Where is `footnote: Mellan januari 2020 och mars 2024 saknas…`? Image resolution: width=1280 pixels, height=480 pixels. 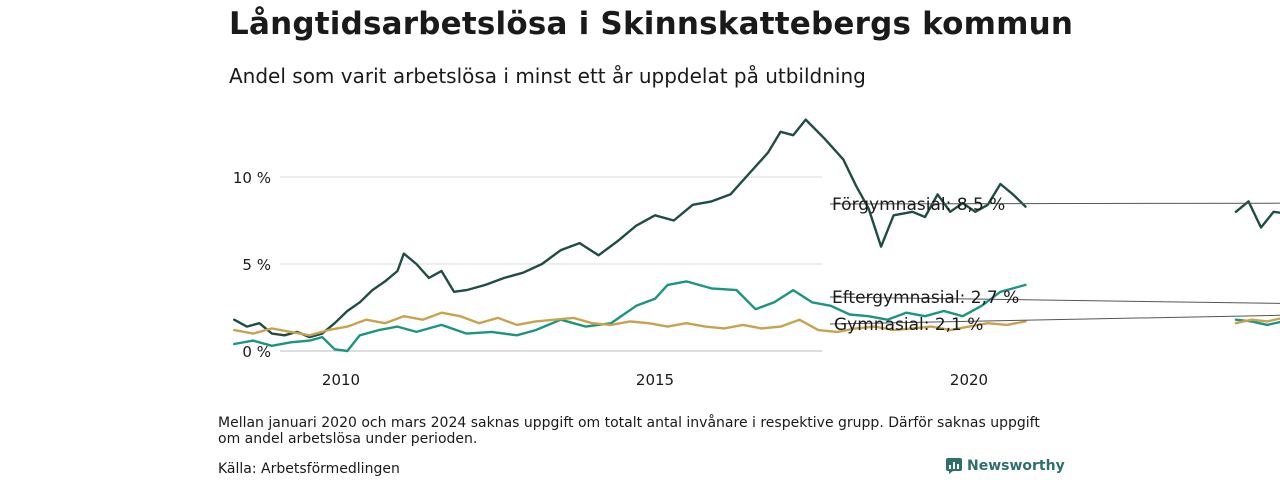
footnote: Mellan januari 2020 och mars 2024 saknas… is located at coordinates (629, 431).